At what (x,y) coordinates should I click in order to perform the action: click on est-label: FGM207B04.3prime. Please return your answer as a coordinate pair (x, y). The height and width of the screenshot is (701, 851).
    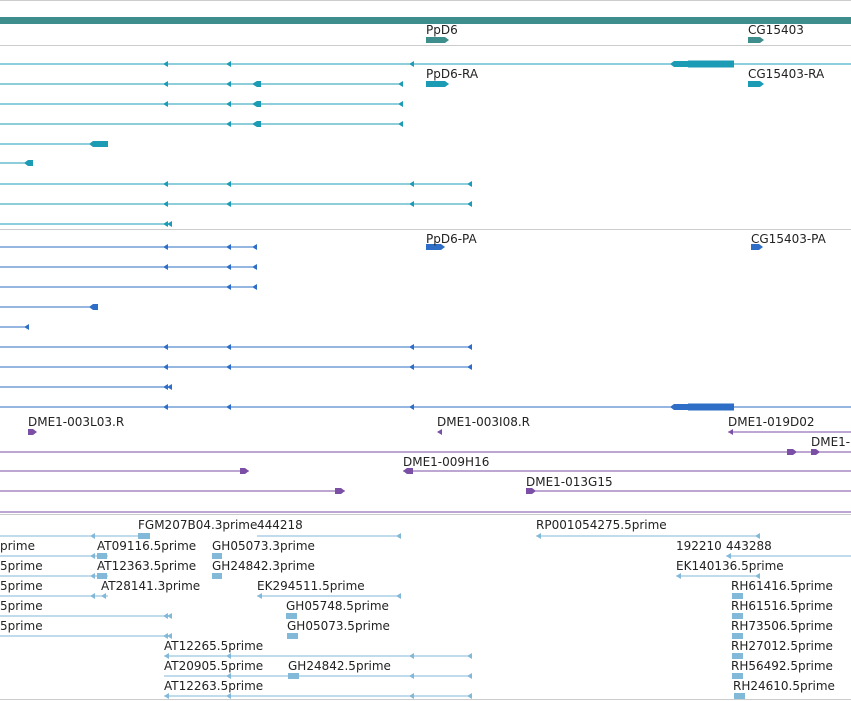
    Looking at the image, I should click on (198, 525).